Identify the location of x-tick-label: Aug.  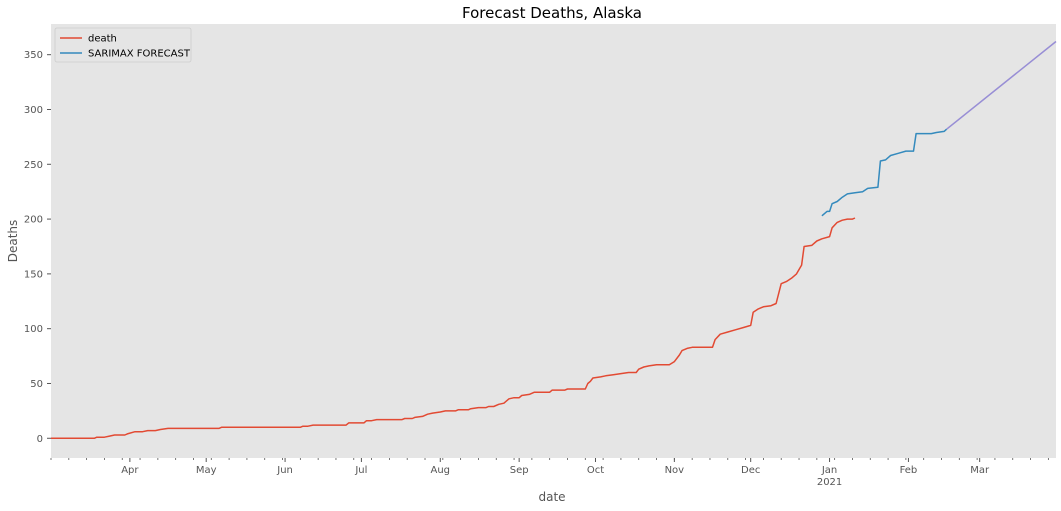
(441, 470).